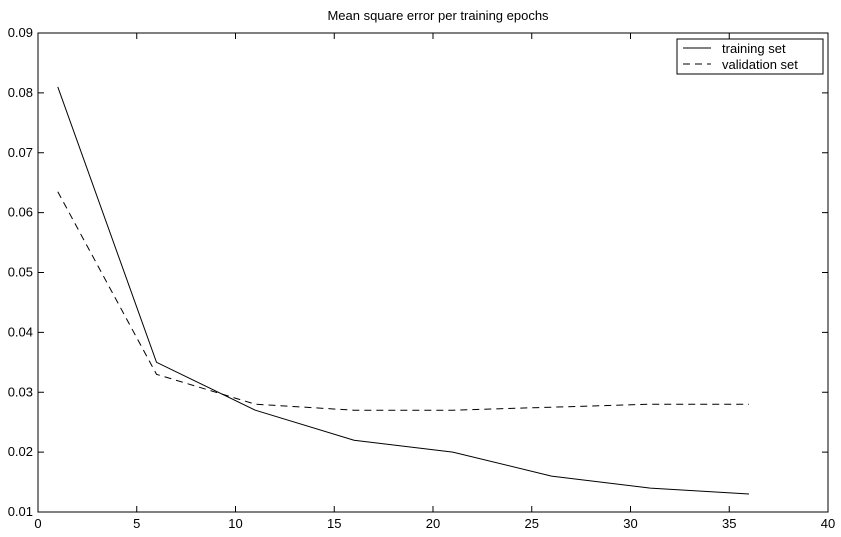 The height and width of the screenshot is (537, 841). What do you see at coordinates (20, 212) in the screenshot?
I see `y-tick-label: 0.06` at bounding box center [20, 212].